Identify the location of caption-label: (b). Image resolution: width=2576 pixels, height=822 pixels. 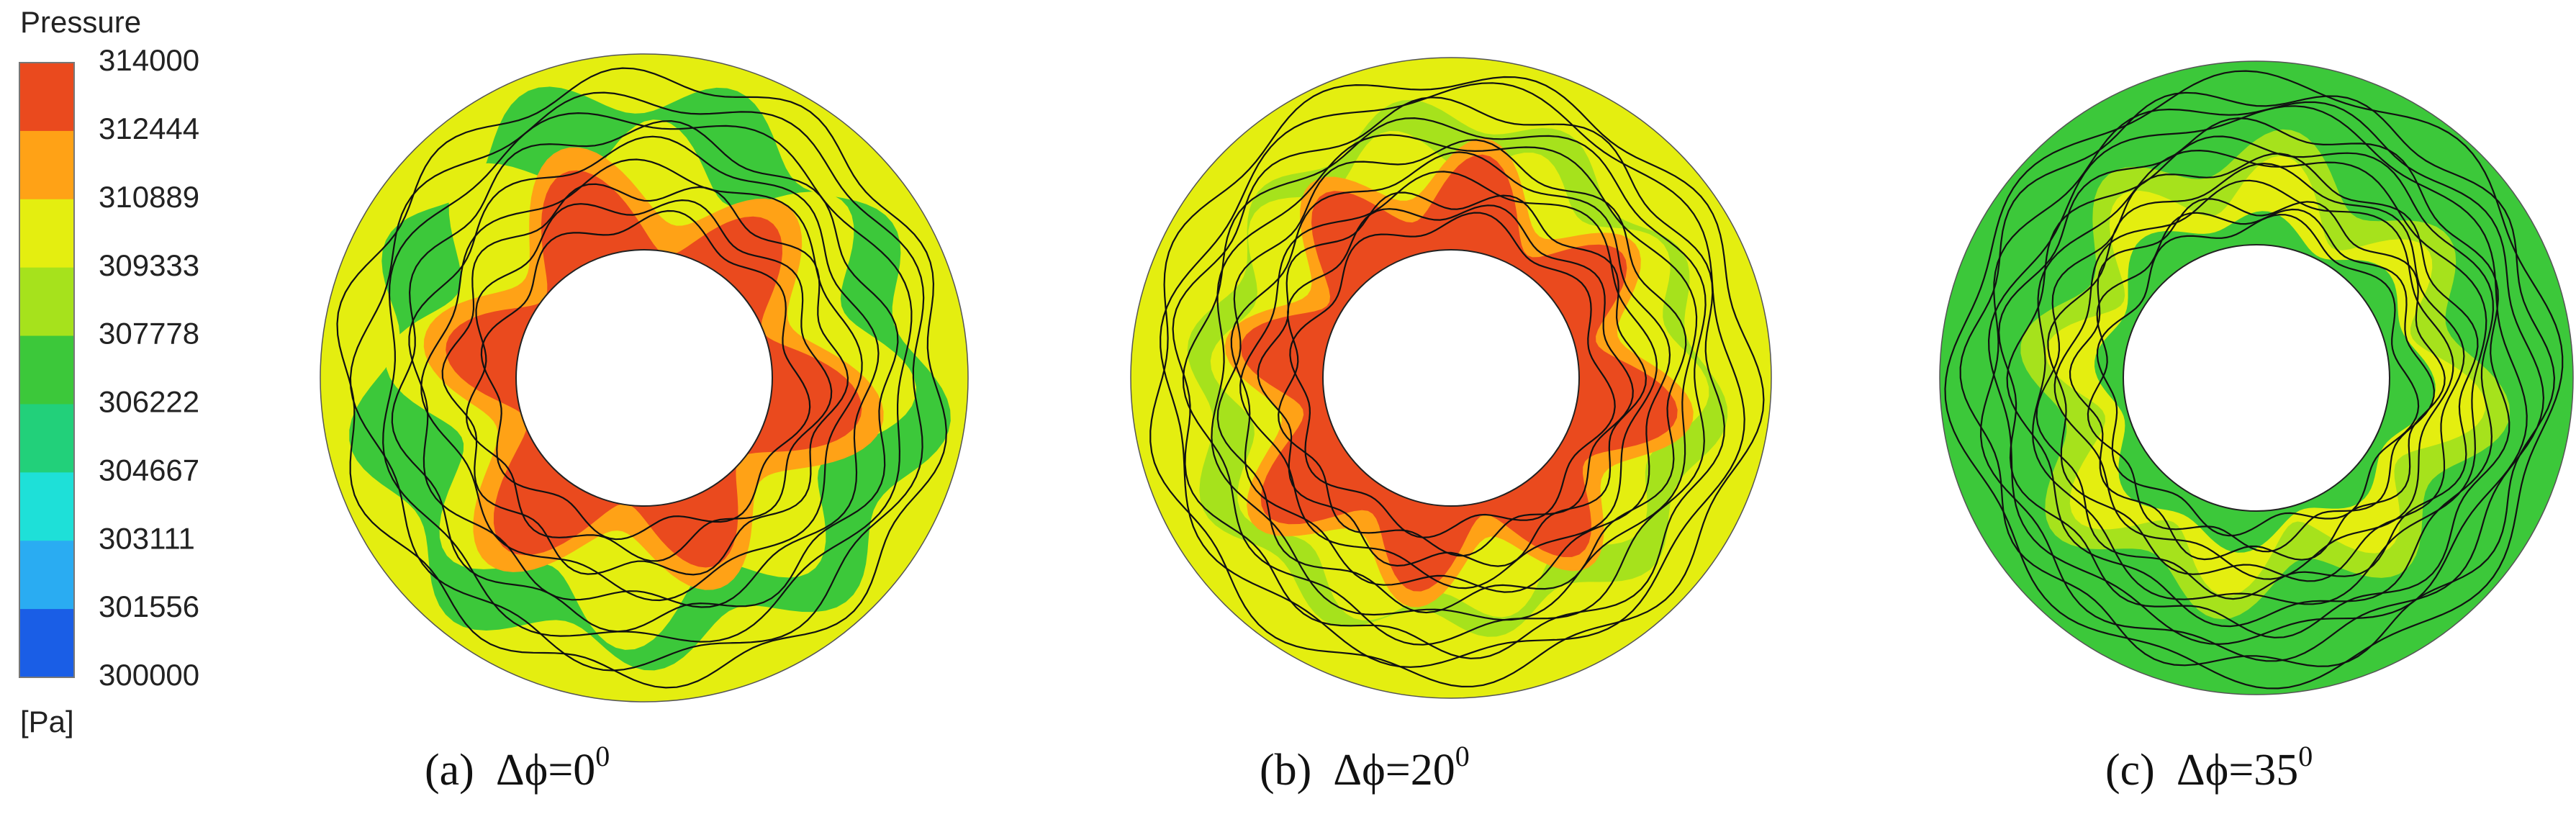
(1285, 770).